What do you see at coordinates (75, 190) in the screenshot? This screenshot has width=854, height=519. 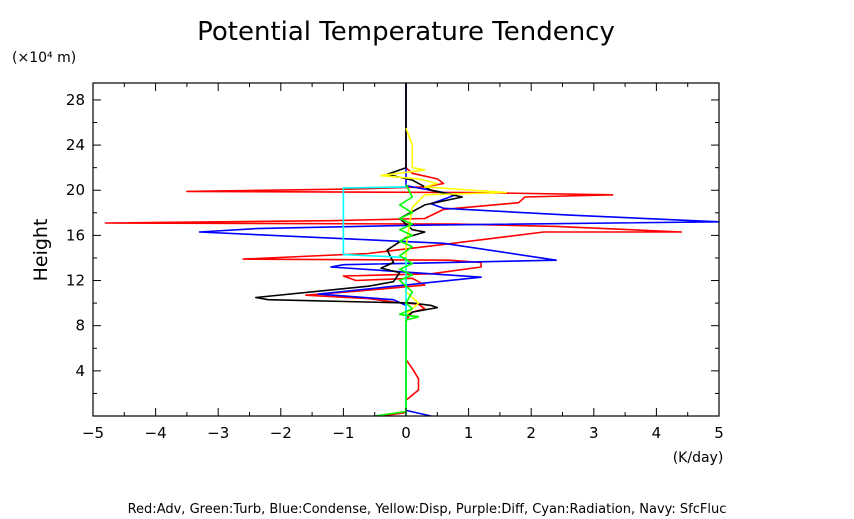 I see `y-tick-label: 20` at bounding box center [75, 190].